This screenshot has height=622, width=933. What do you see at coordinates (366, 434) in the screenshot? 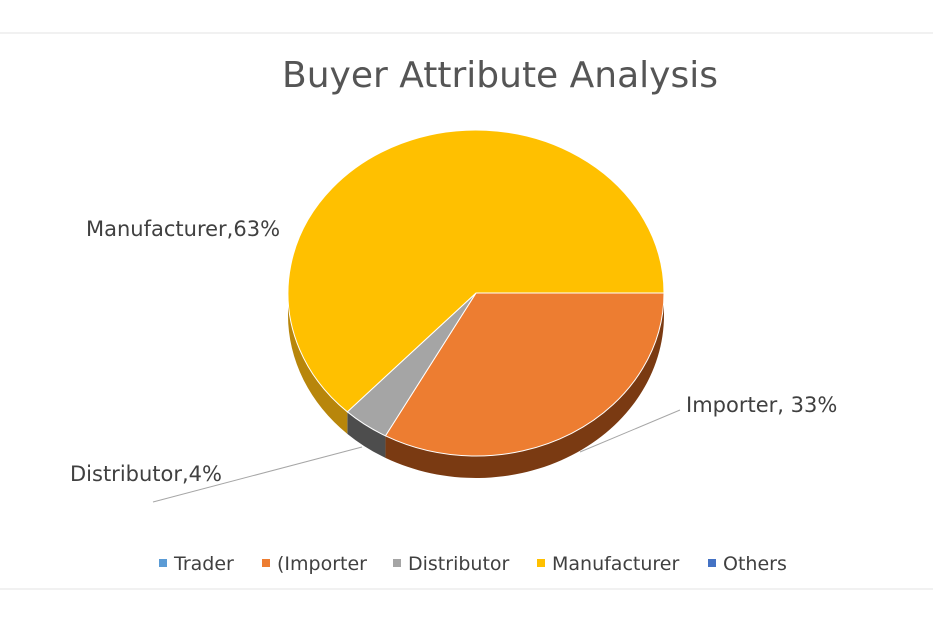
I see `pie-side-distributor` at bounding box center [366, 434].